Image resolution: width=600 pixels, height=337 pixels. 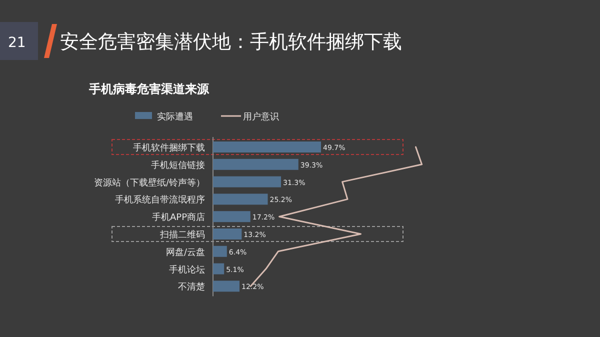 What do you see at coordinates (169, 148) in the screenshot?
I see `y-tick-label: 手机软件捆绑下载` at bounding box center [169, 148].